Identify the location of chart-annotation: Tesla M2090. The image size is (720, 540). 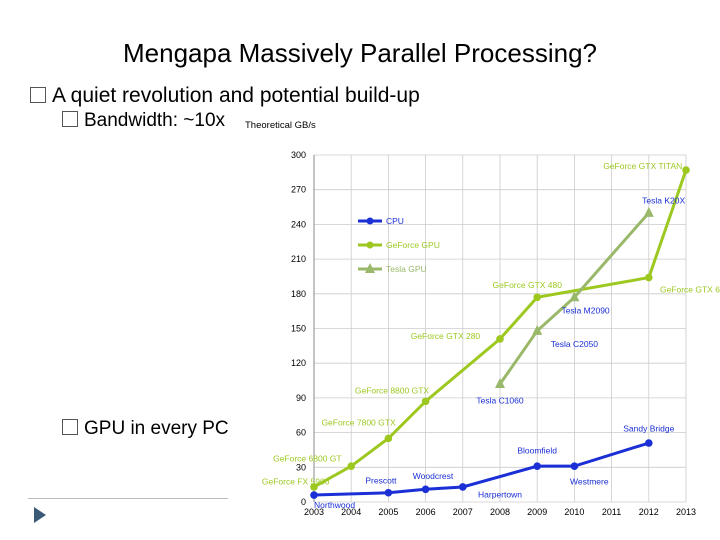
(585, 310).